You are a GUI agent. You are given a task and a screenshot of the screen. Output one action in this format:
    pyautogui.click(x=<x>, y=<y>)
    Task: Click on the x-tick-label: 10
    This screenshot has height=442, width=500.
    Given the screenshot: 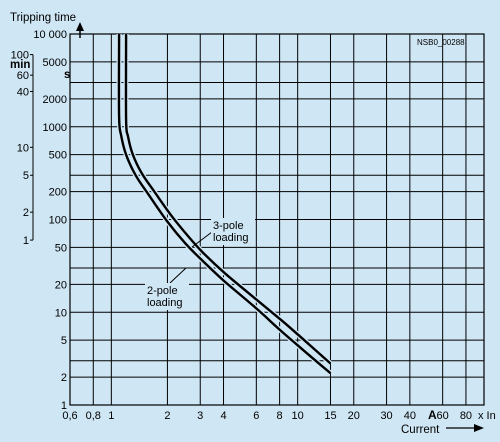 What is the action you would take?
    pyautogui.click(x=298, y=416)
    